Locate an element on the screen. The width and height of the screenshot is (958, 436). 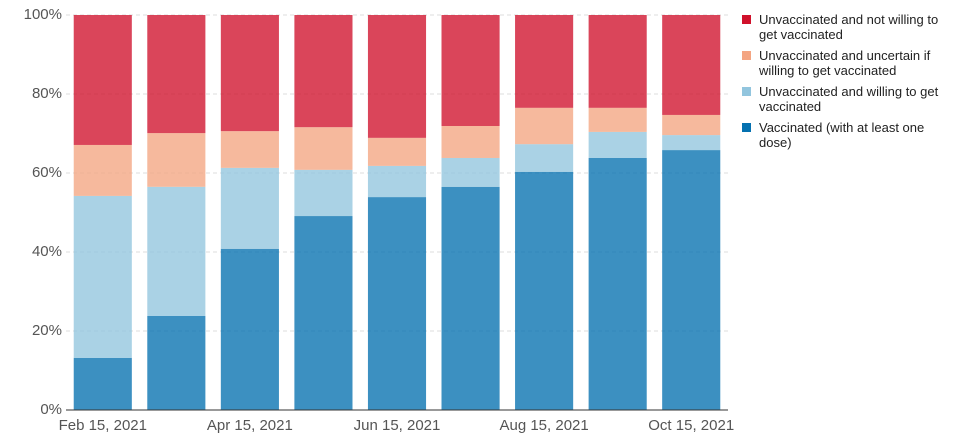
legend-label: Vaccinated (with at least one dose) is located at coordinates (842, 135).